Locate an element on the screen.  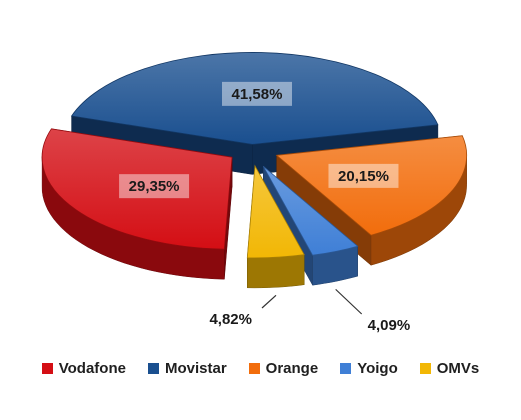
legend-label: Movistar is located at coordinates (195, 368).